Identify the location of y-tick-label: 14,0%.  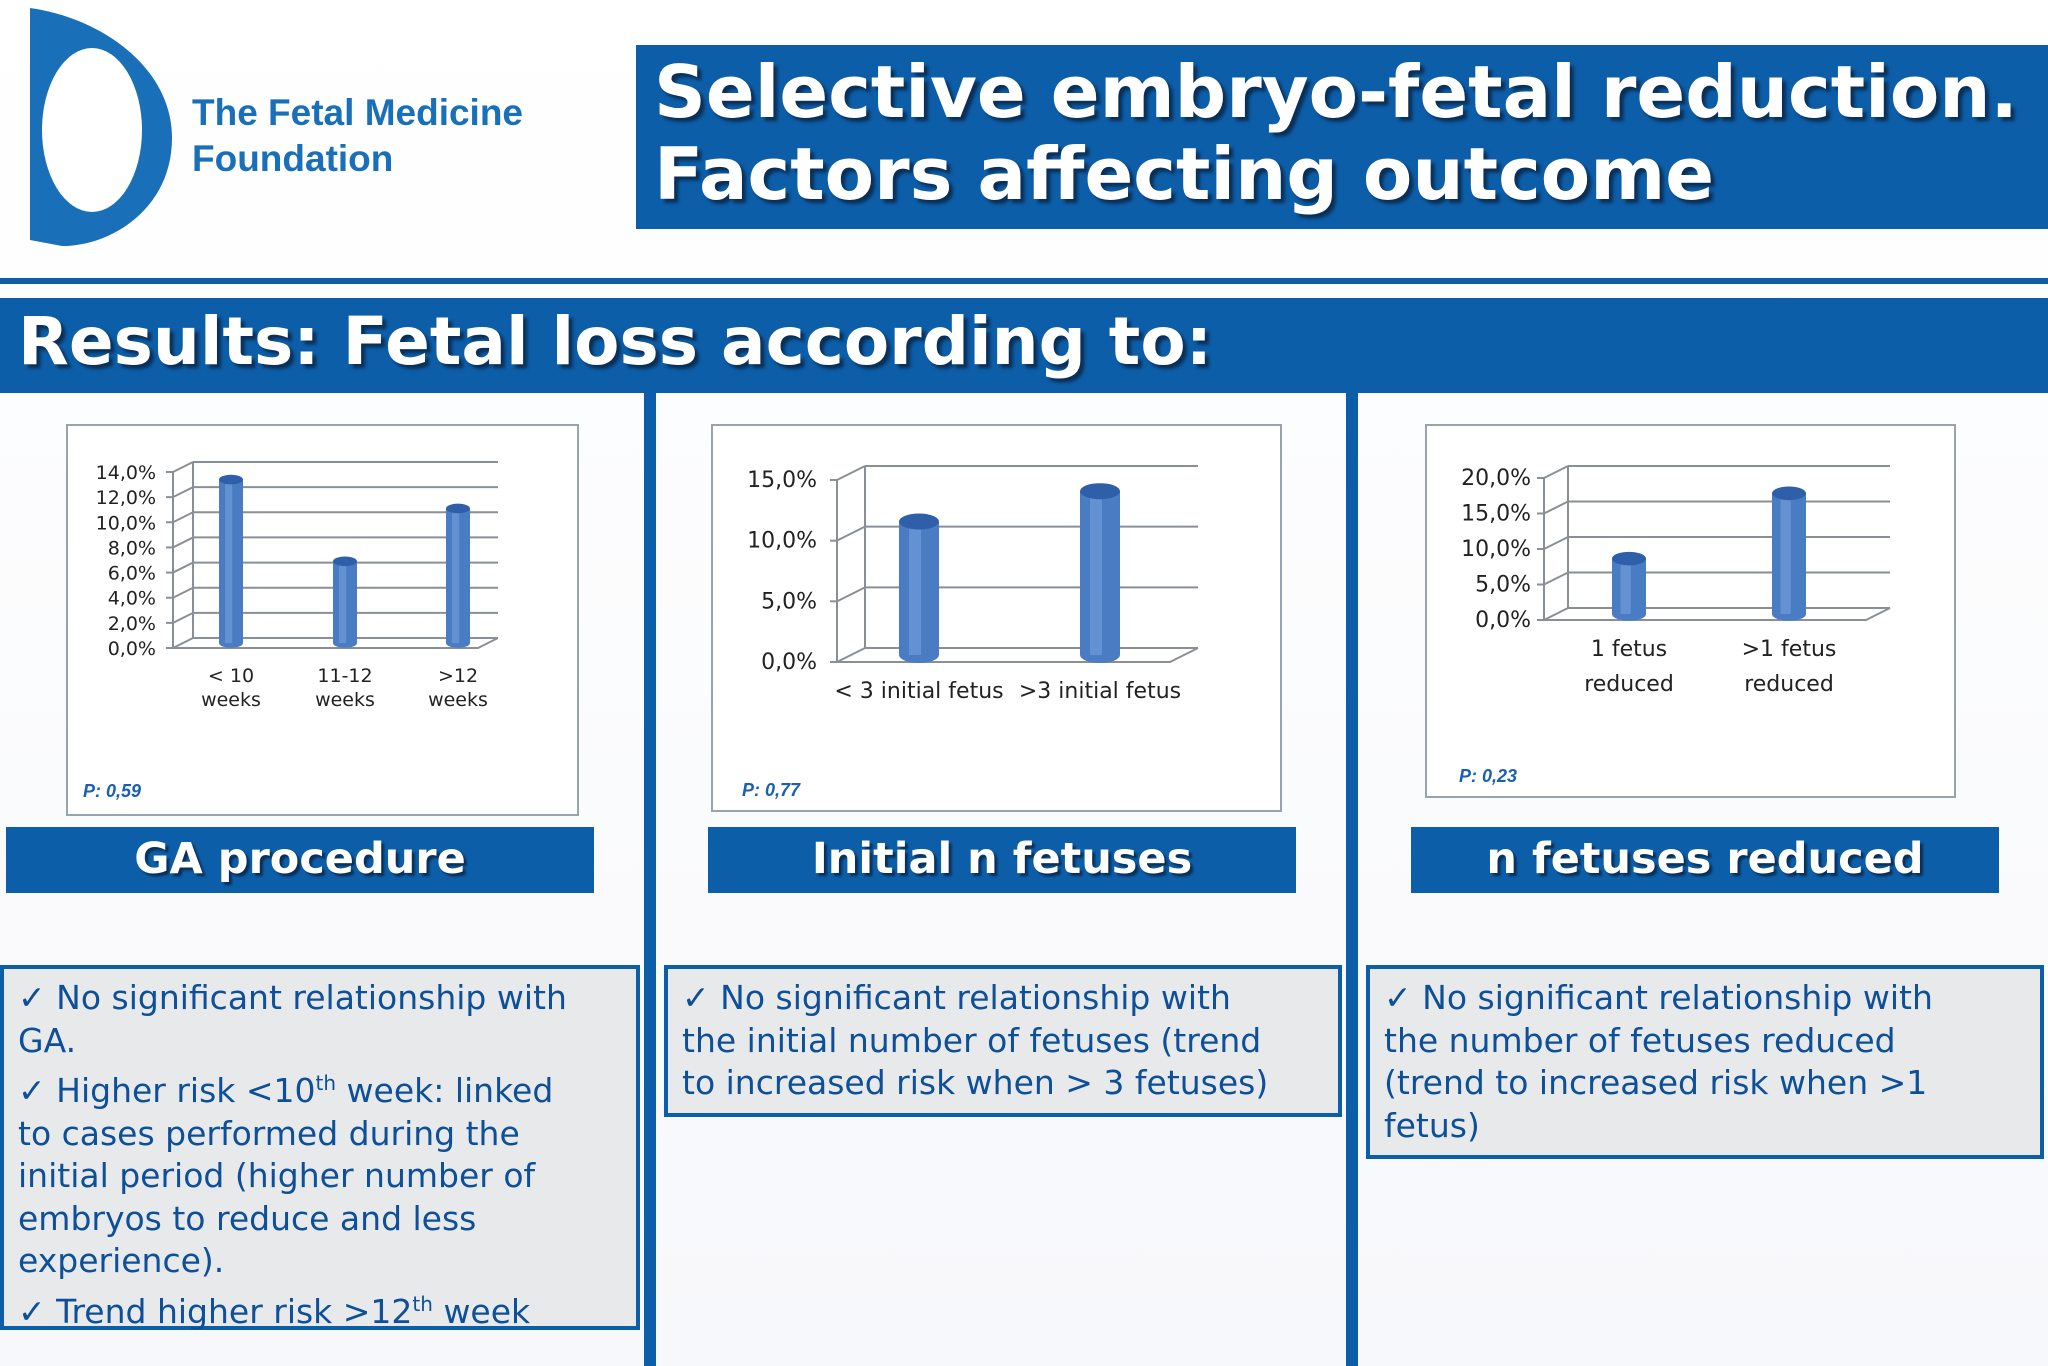
(126, 473).